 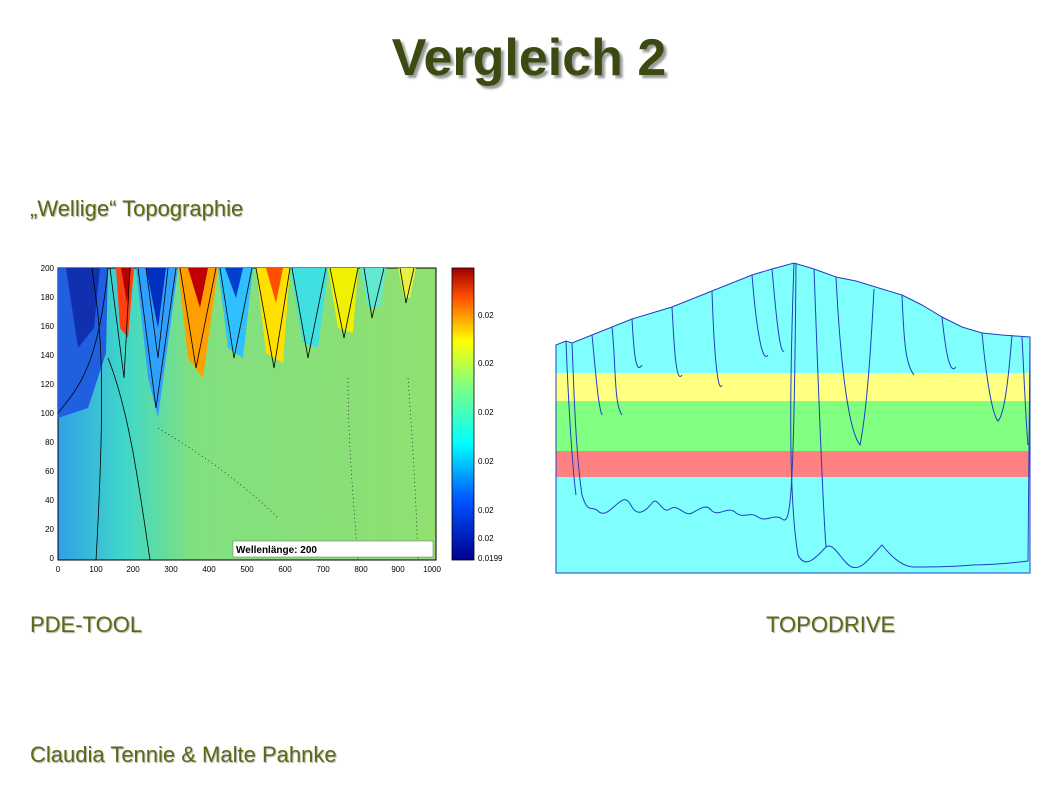 I want to click on y-tick: 40, so click(x=49, y=500).